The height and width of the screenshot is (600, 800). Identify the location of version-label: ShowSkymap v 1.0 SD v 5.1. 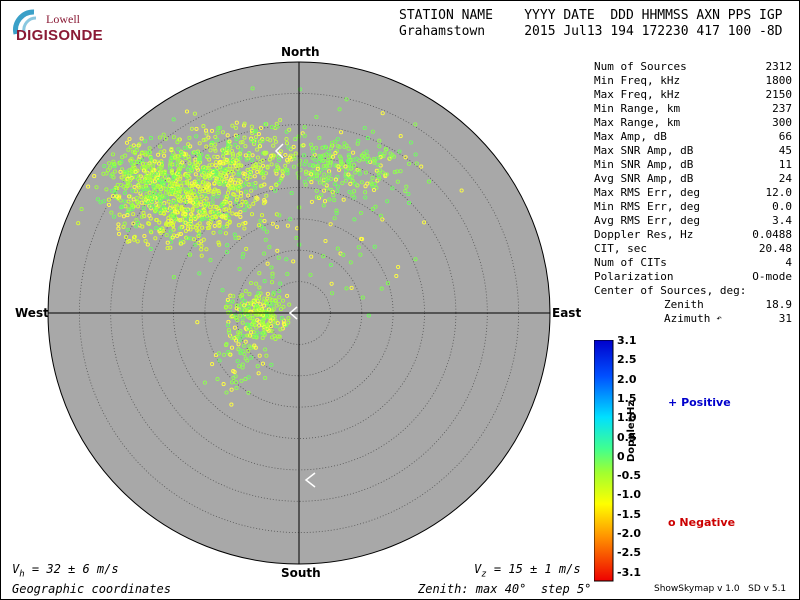
(720, 589).